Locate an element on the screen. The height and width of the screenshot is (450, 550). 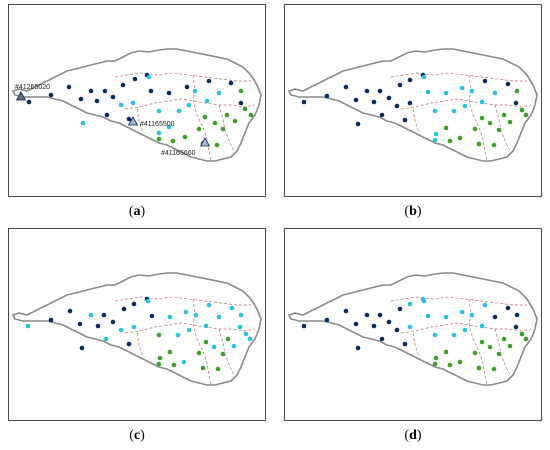
basin-map-a: #41265020 #41165500 #41165660 is located at coordinates (136, 105).